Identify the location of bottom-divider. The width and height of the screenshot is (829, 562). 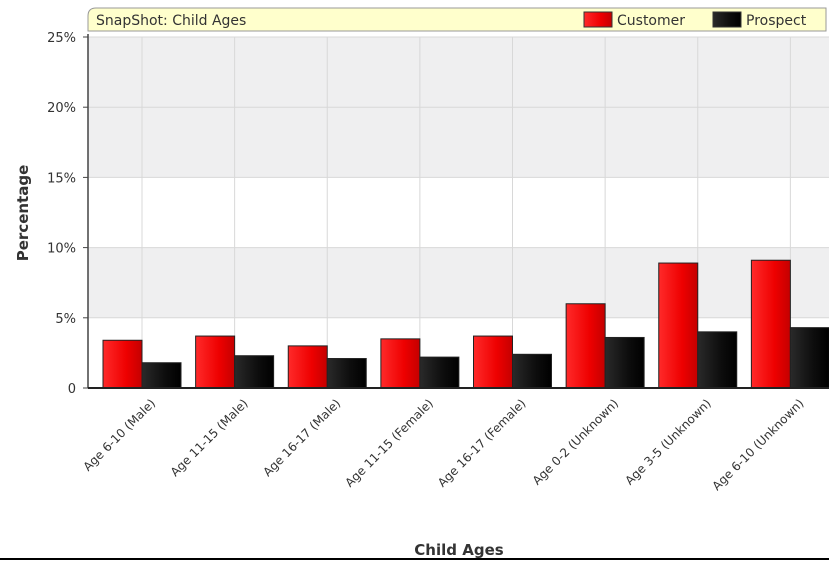
(414, 559).